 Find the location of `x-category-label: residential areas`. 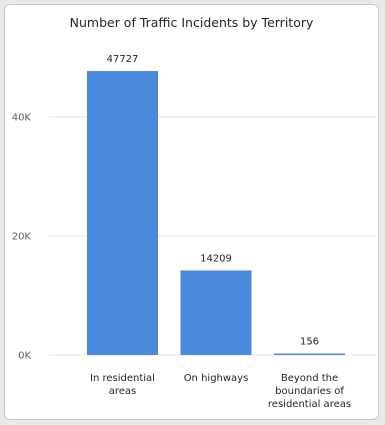

x-category-label: residential areas is located at coordinates (309, 404).